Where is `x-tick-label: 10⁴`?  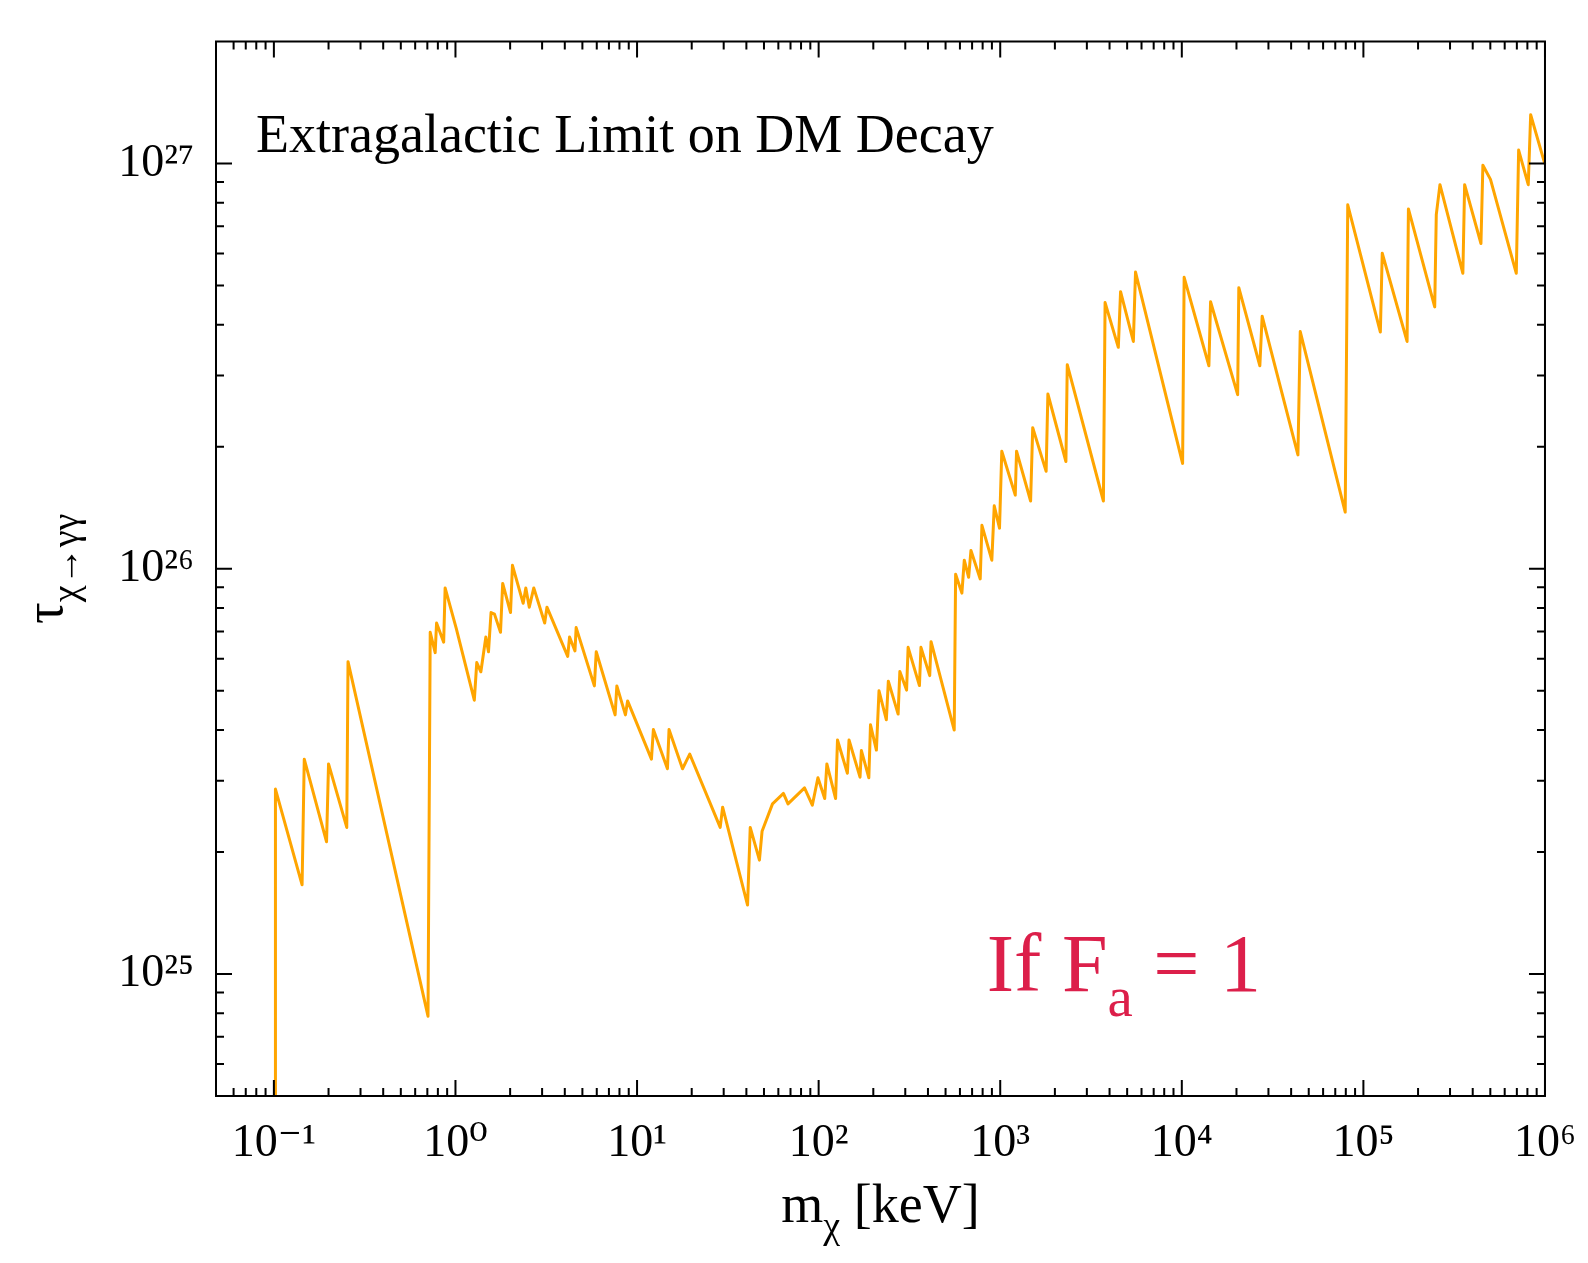 x-tick-label: 10⁴ is located at coordinates (1181, 1140).